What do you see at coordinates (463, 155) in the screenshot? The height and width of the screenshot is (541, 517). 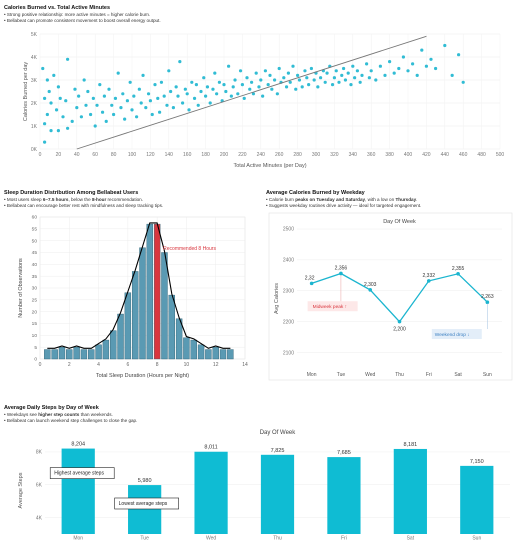 I see `x-tick-label: 460` at bounding box center [463, 155].